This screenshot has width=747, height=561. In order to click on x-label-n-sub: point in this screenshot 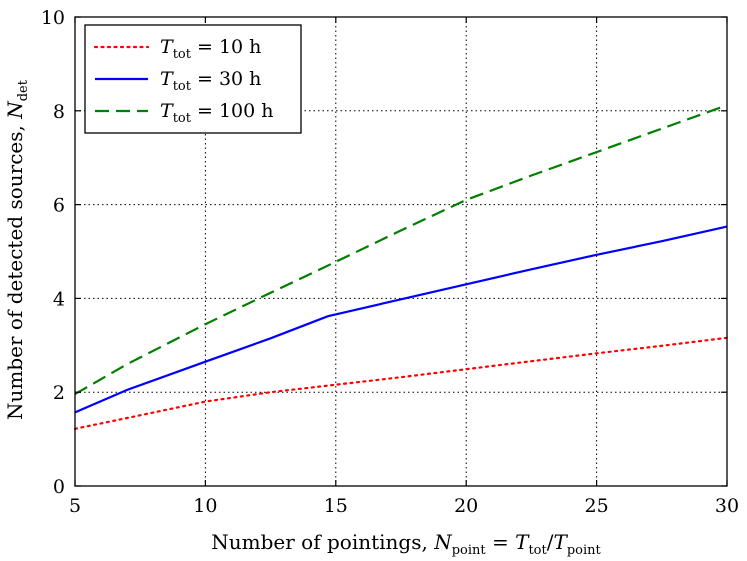, I will do `click(469, 550)`.